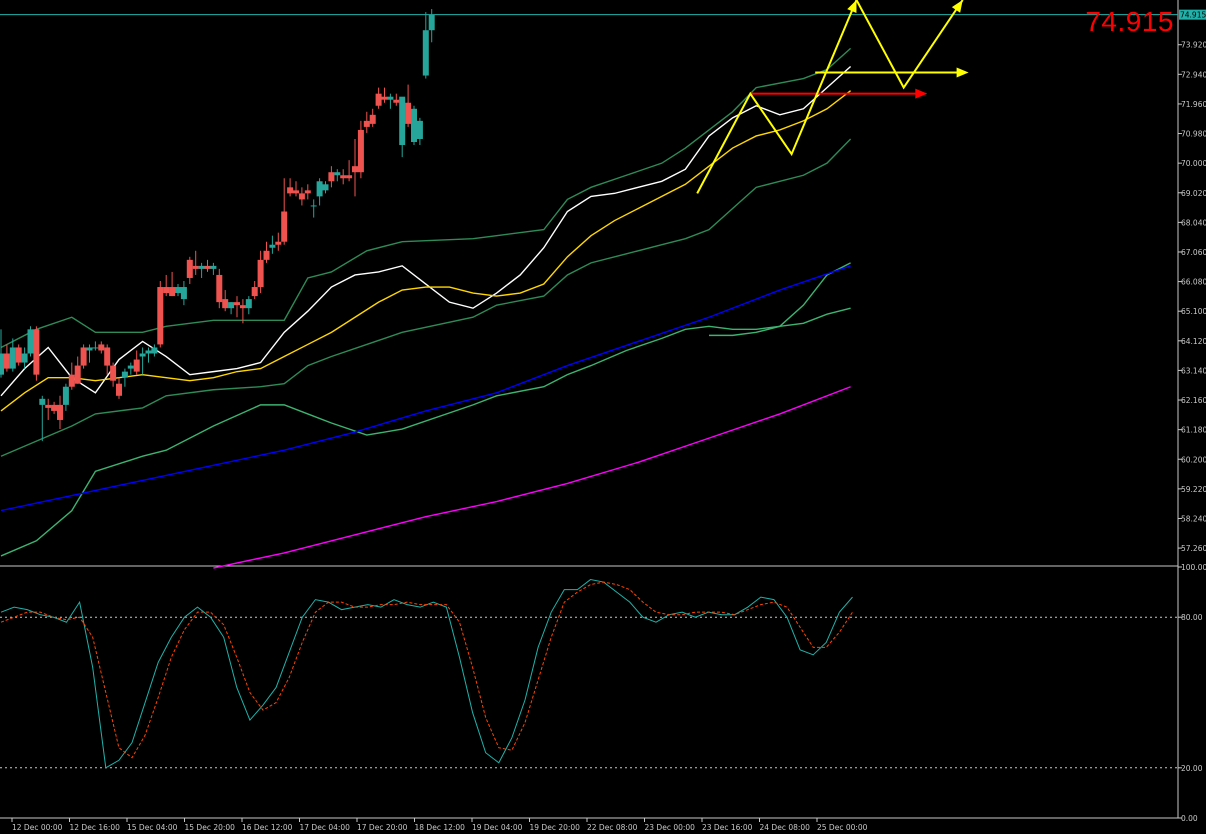 This screenshot has width=1206, height=834. What do you see at coordinates (1193, 45) in the screenshot?
I see `price-tick-label: 73.920` at bounding box center [1193, 45].